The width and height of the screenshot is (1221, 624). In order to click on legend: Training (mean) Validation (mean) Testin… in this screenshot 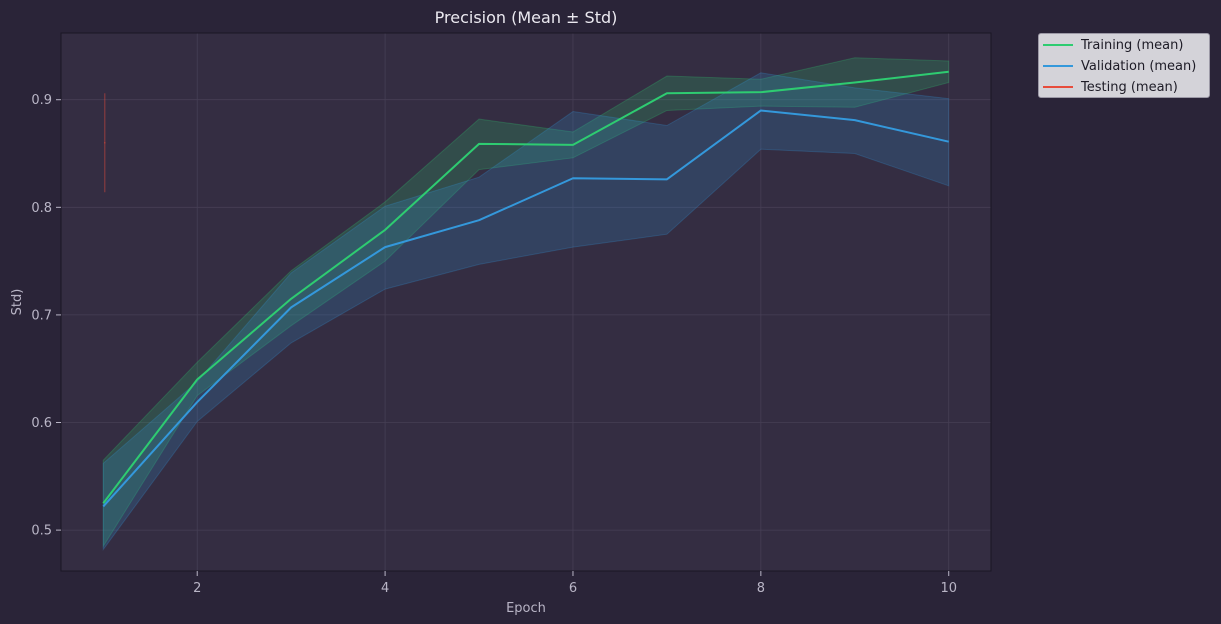, I will do `click(1124, 65)`.